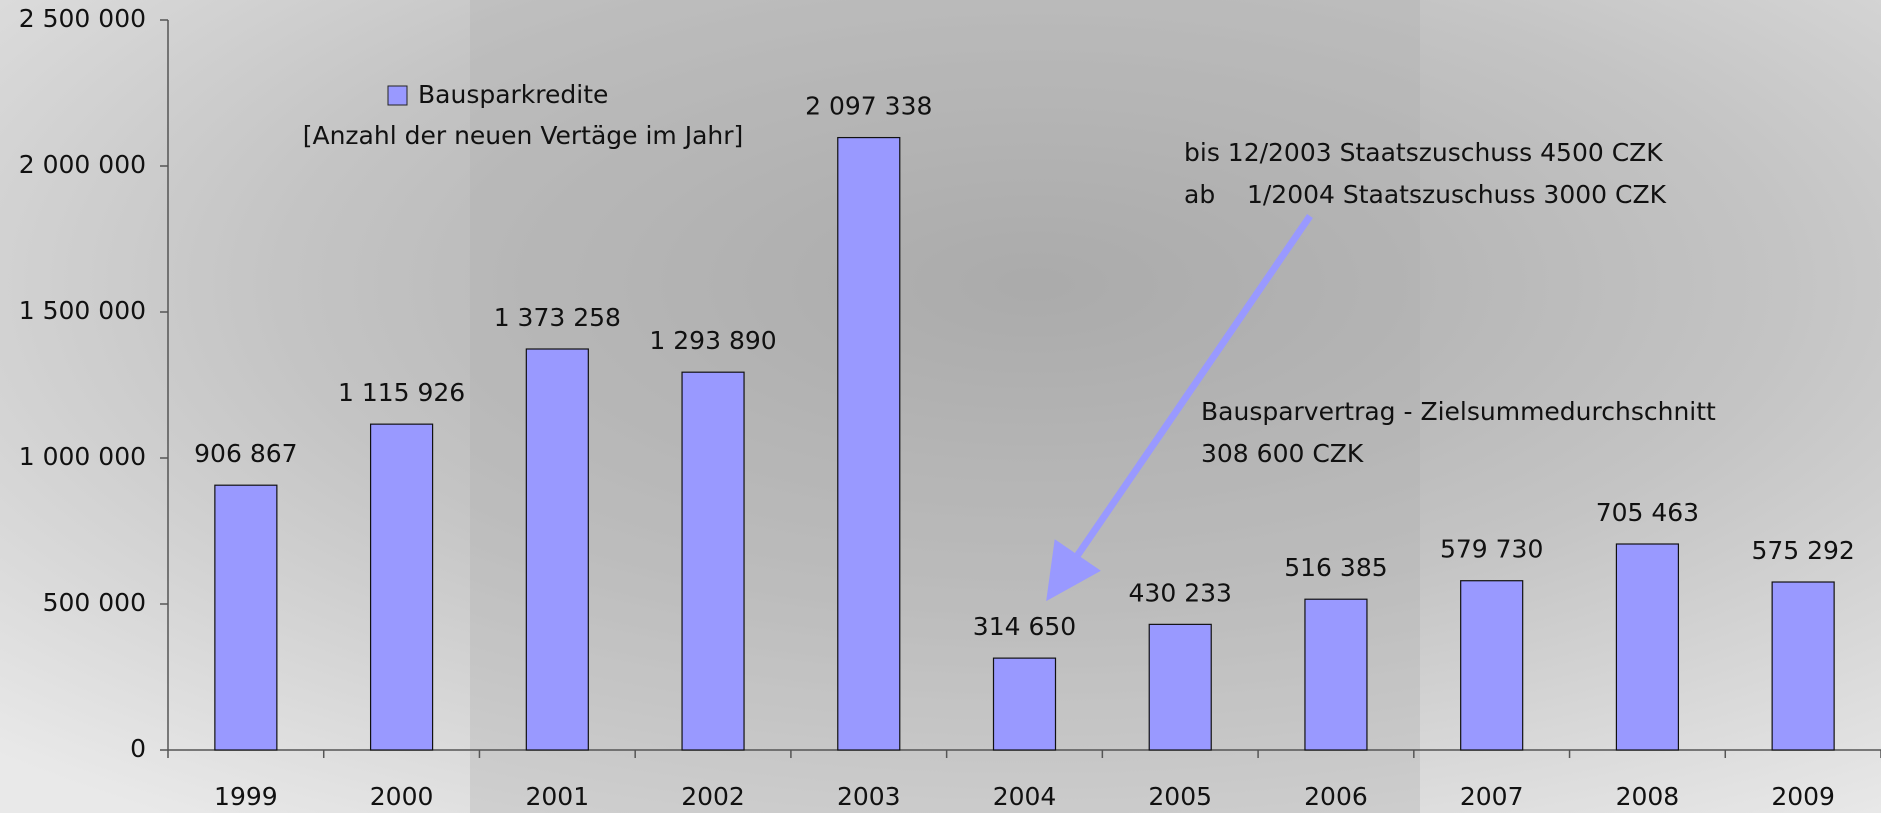  Describe the element at coordinates (1425, 194) in the screenshot. I see `annotation: ab 1/2004 Staatszuschuss 3000 CZK` at that location.